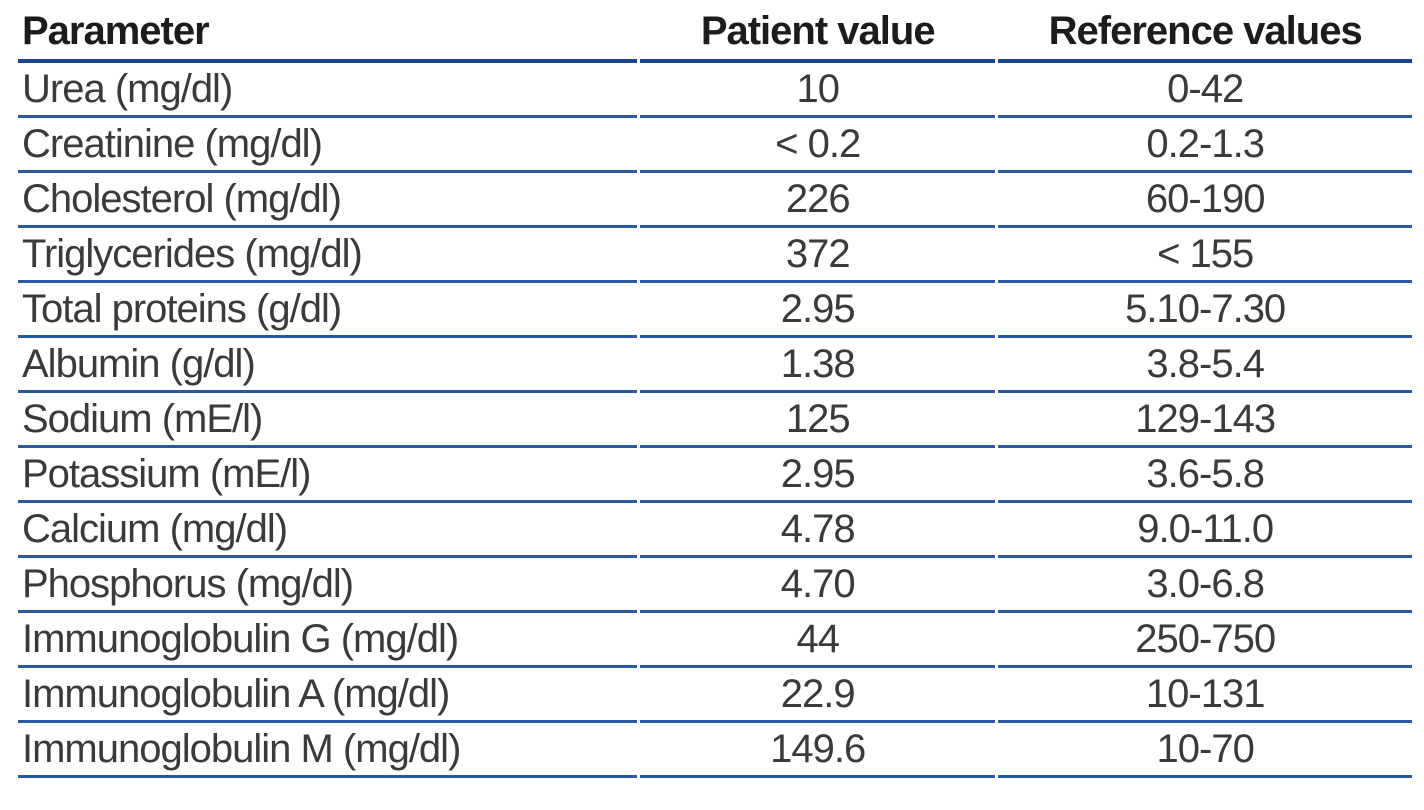 This screenshot has width=1424, height=810. What do you see at coordinates (328, 530) in the screenshot?
I see `cell-parameter: Calcium (mg/dl)` at bounding box center [328, 530].